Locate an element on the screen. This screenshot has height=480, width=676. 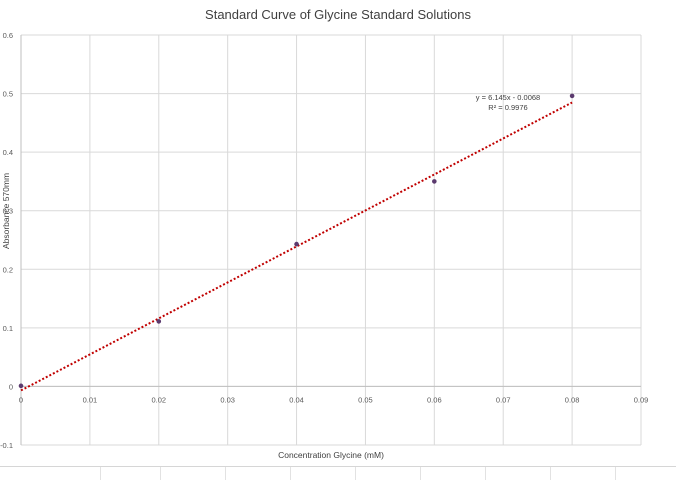
y-tick-label: 0.1 is located at coordinates (8, 328).